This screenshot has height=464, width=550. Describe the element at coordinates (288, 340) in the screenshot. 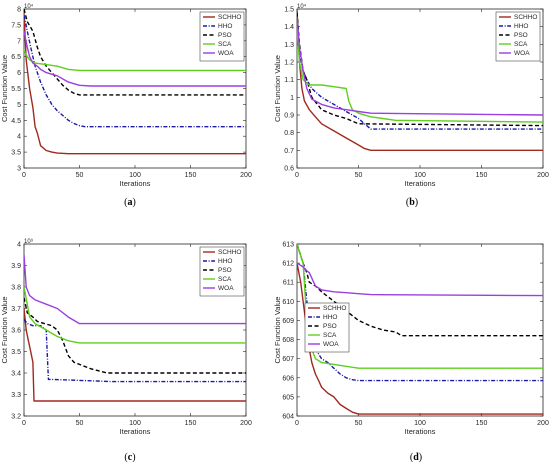

I see `y-tick-label: 608` at that location.